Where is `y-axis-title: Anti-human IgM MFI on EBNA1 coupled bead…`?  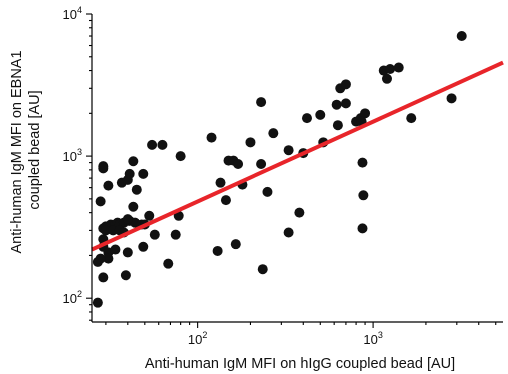 y-axis-title: Anti-human IgM MFI on EBNA1 coupled bead… is located at coordinates (26, 149).